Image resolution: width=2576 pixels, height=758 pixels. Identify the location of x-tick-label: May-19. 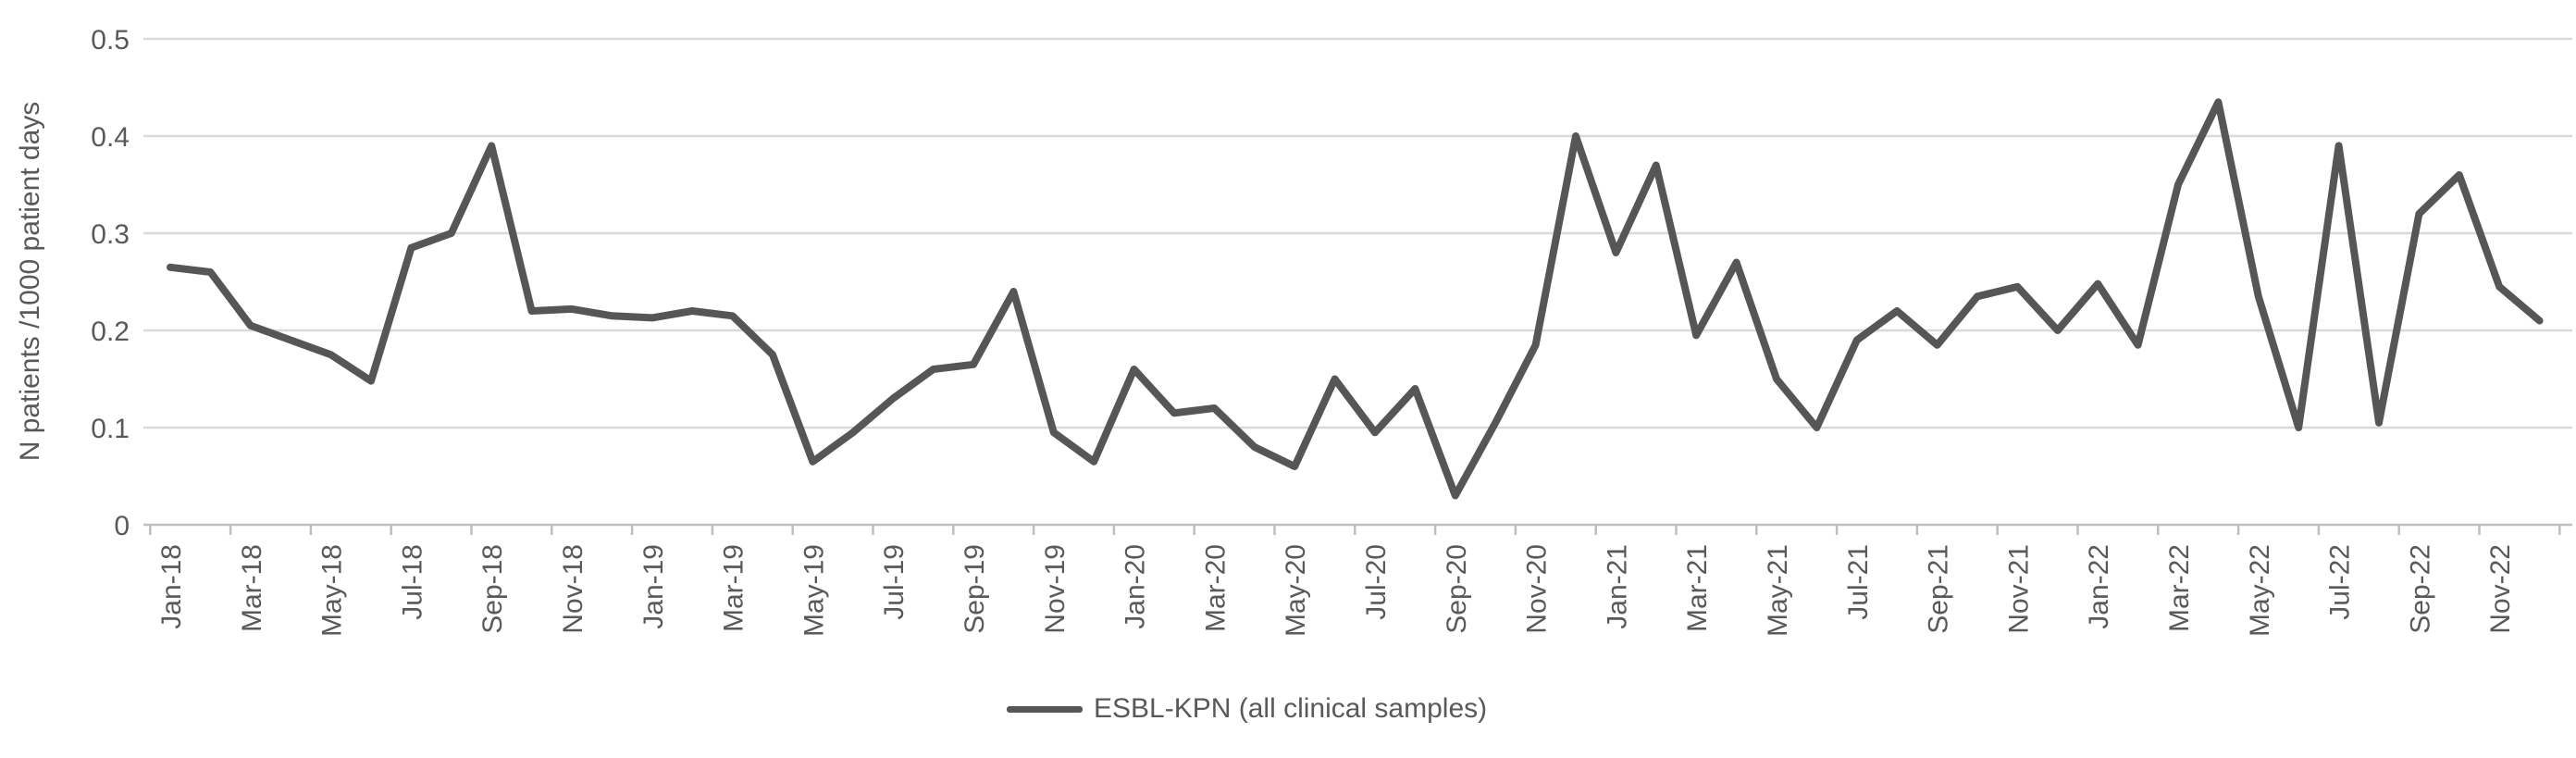
(814, 590).